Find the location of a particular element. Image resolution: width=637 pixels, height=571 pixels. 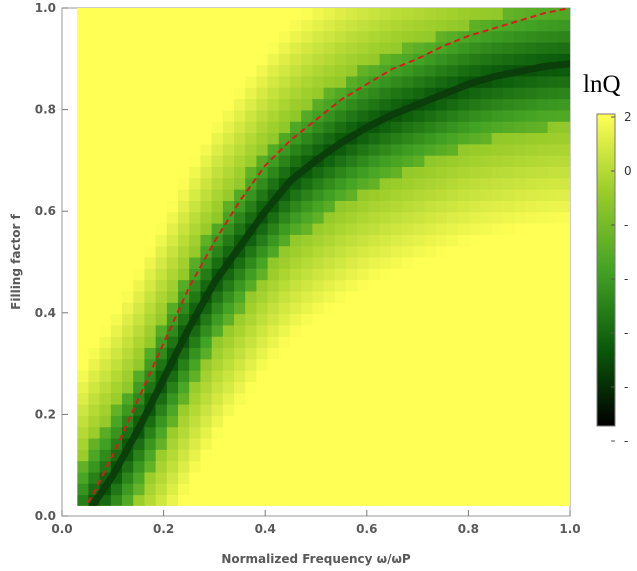

colorbar-tick-label: - is located at coordinates (626, 279).